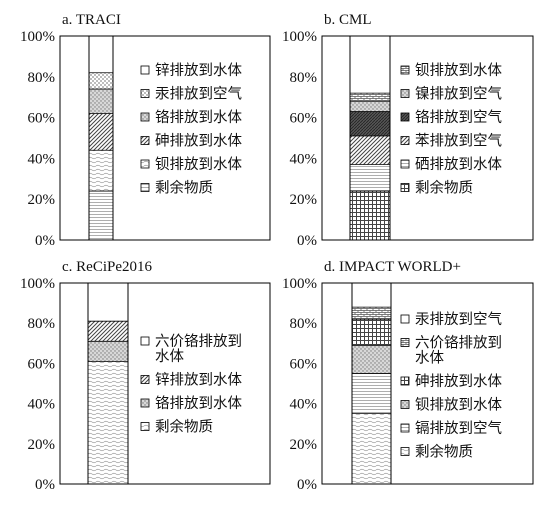 Image resolution: width=558 pixels, height=507 pixels. I want to click on legend-item: 镍排放到空气, so click(451, 94).